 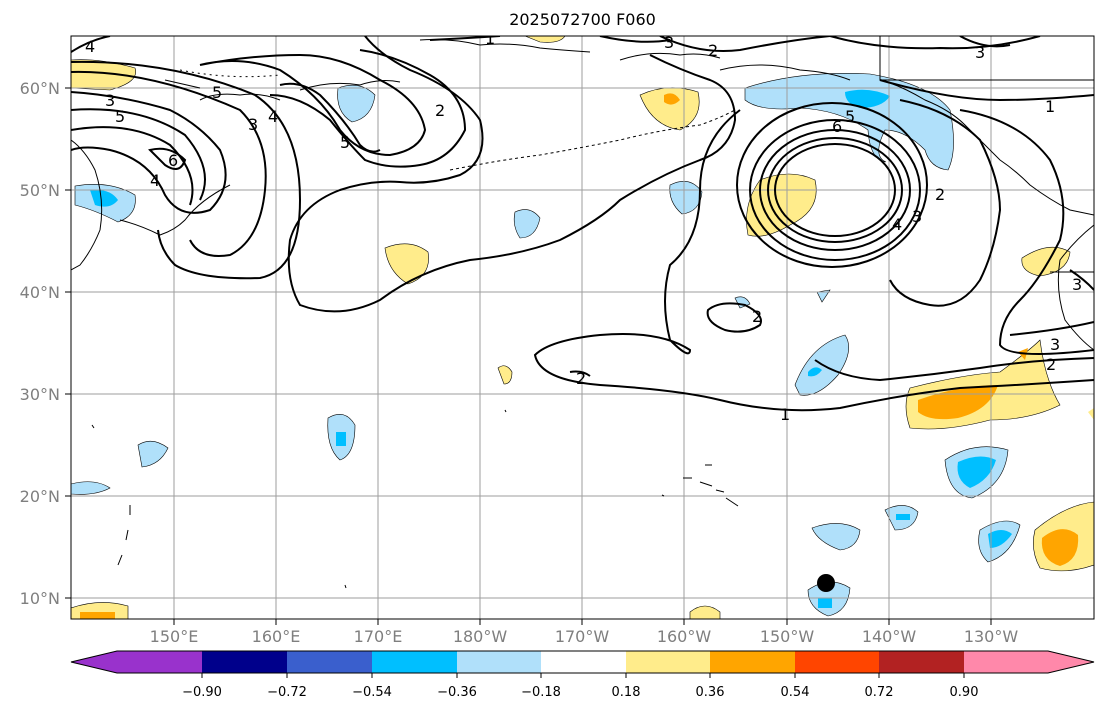 What do you see at coordinates (287, 692) in the screenshot?
I see `colorbar-tick-label: −0.72` at bounding box center [287, 692].